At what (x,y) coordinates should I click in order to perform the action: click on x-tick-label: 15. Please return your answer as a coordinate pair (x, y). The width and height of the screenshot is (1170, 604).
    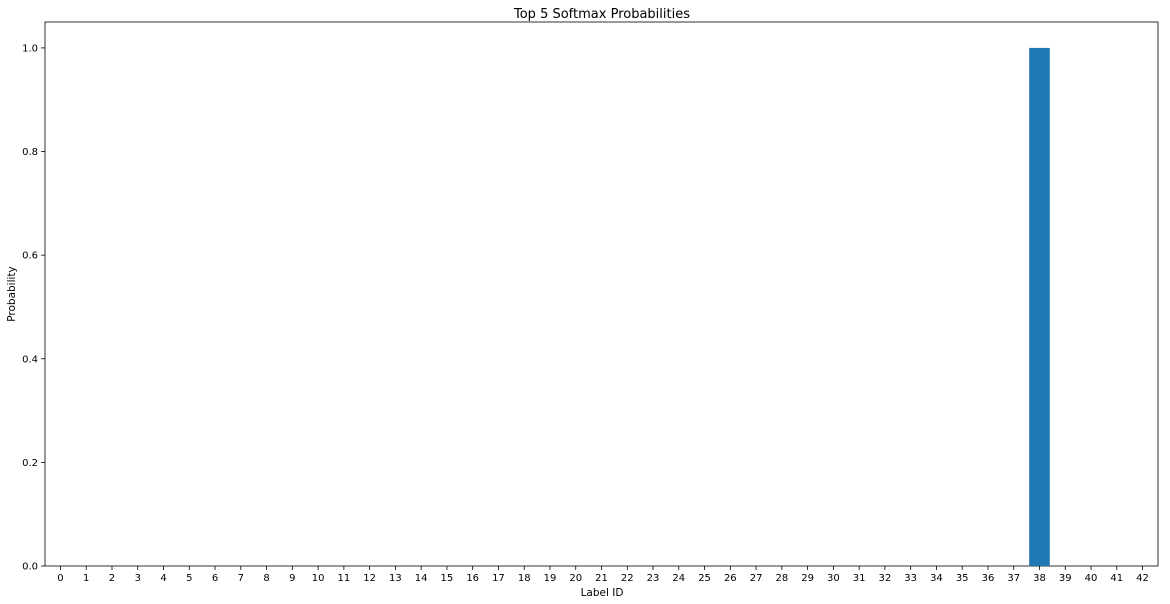
    Looking at the image, I should click on (447, 578).